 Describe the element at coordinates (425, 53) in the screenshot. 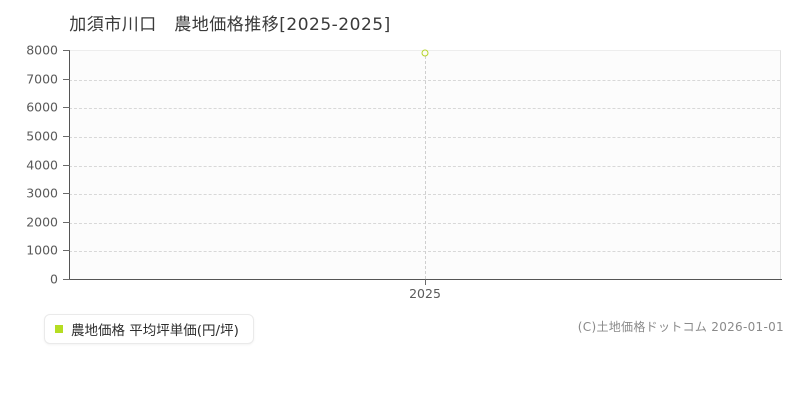

I see `data-point-marker` at that location.